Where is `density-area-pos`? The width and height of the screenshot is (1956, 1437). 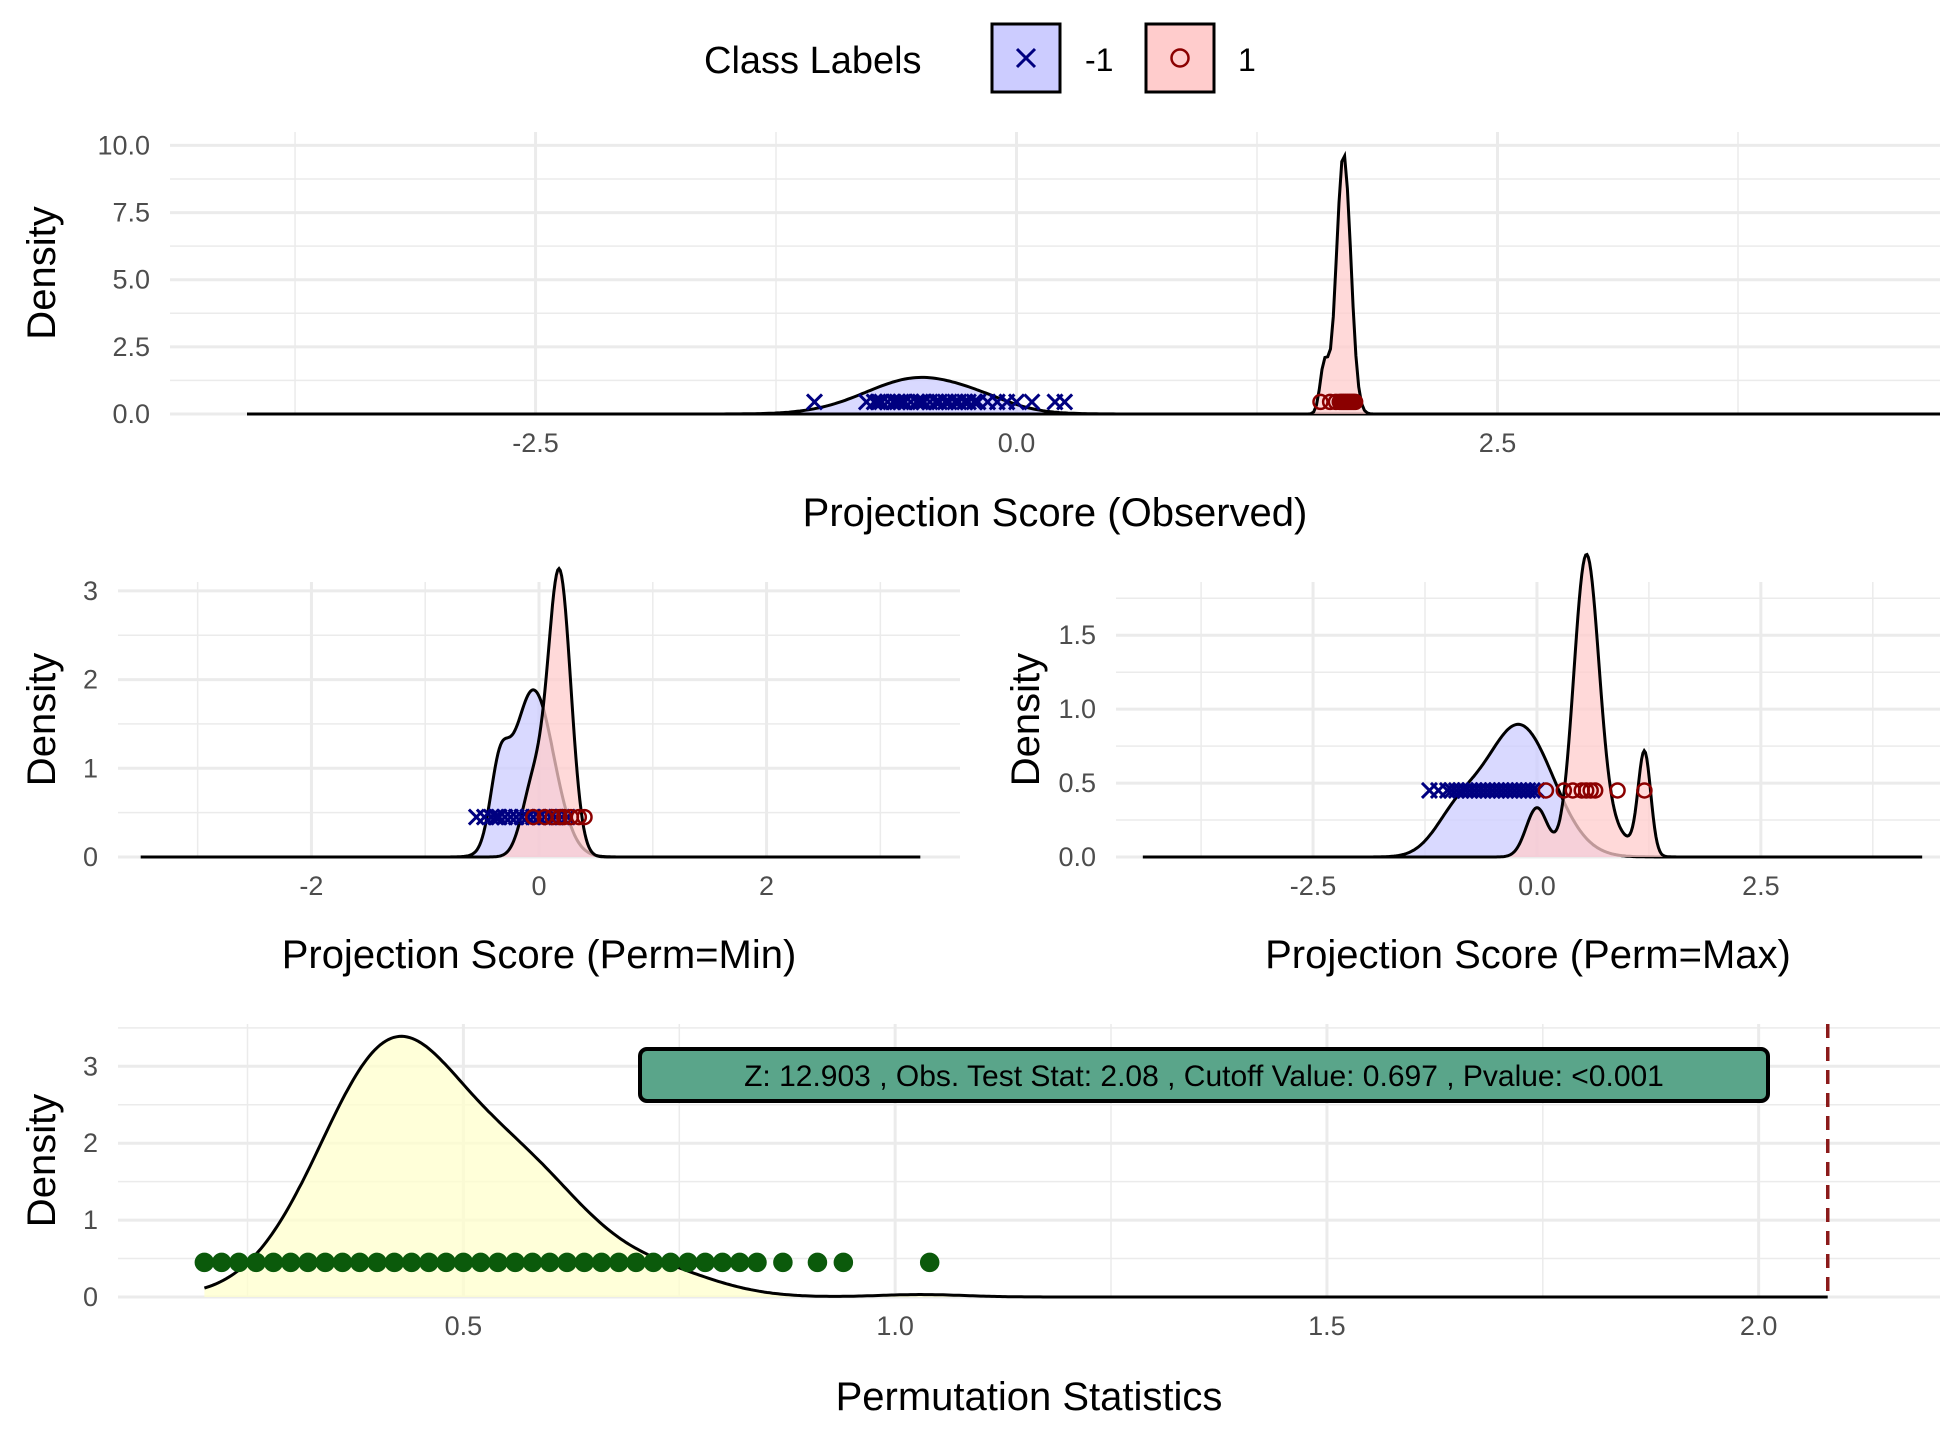
density-area-pos is located at coordinates (530, 712).